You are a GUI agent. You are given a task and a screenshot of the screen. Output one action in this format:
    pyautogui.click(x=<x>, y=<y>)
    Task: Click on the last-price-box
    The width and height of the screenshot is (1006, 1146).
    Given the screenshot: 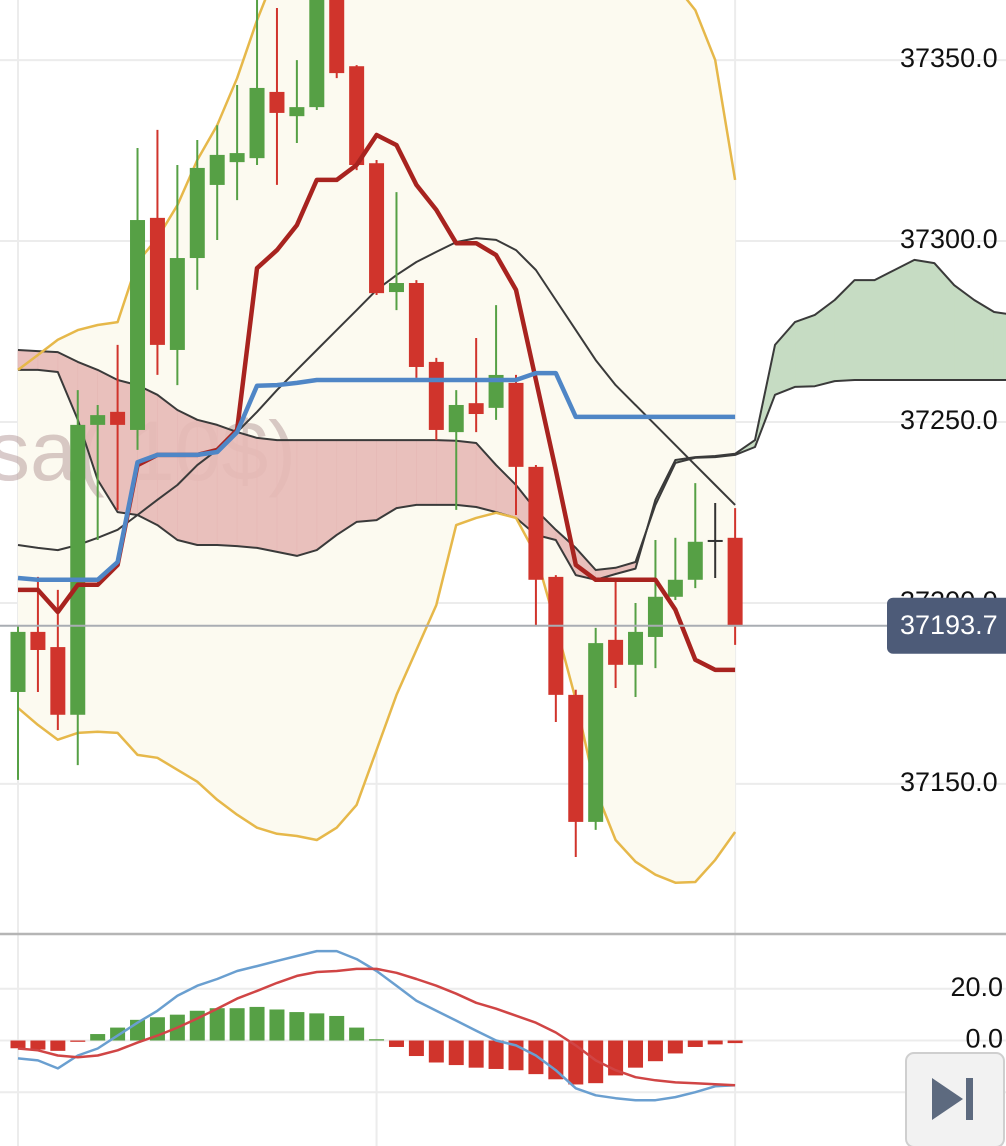 What is the action you would take?
    pyautogui.click(x=946, y=625)
    